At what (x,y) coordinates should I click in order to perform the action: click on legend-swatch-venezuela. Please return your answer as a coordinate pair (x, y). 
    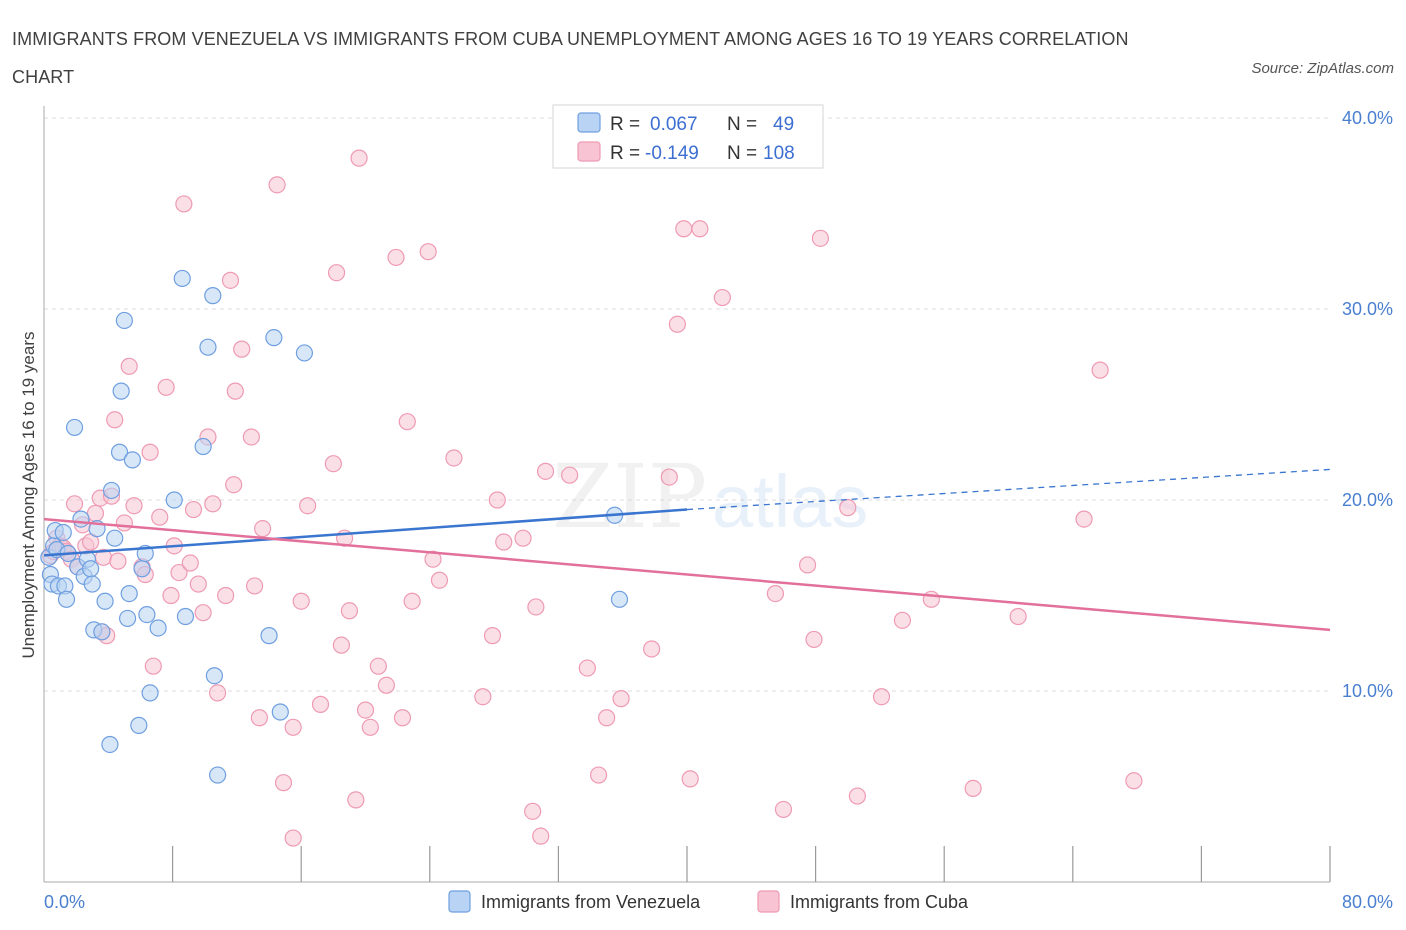
    Looking at the image, I should click on (589, 122).